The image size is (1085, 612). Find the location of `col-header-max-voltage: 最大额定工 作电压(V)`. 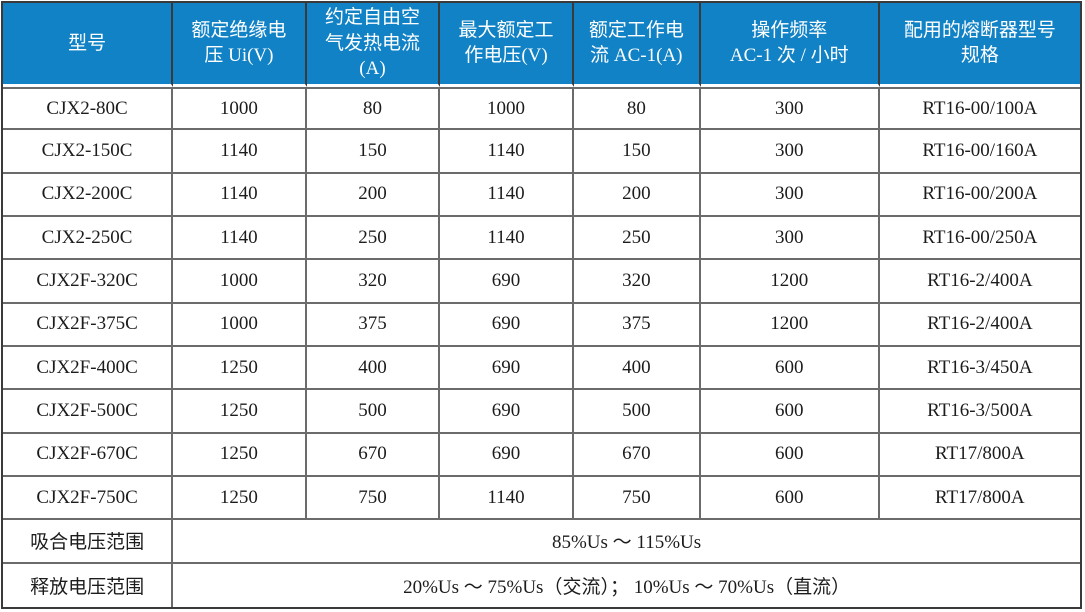

col-header-max-voltage: 最大额定工 作电压(V) is located at coordinates (507, 45).